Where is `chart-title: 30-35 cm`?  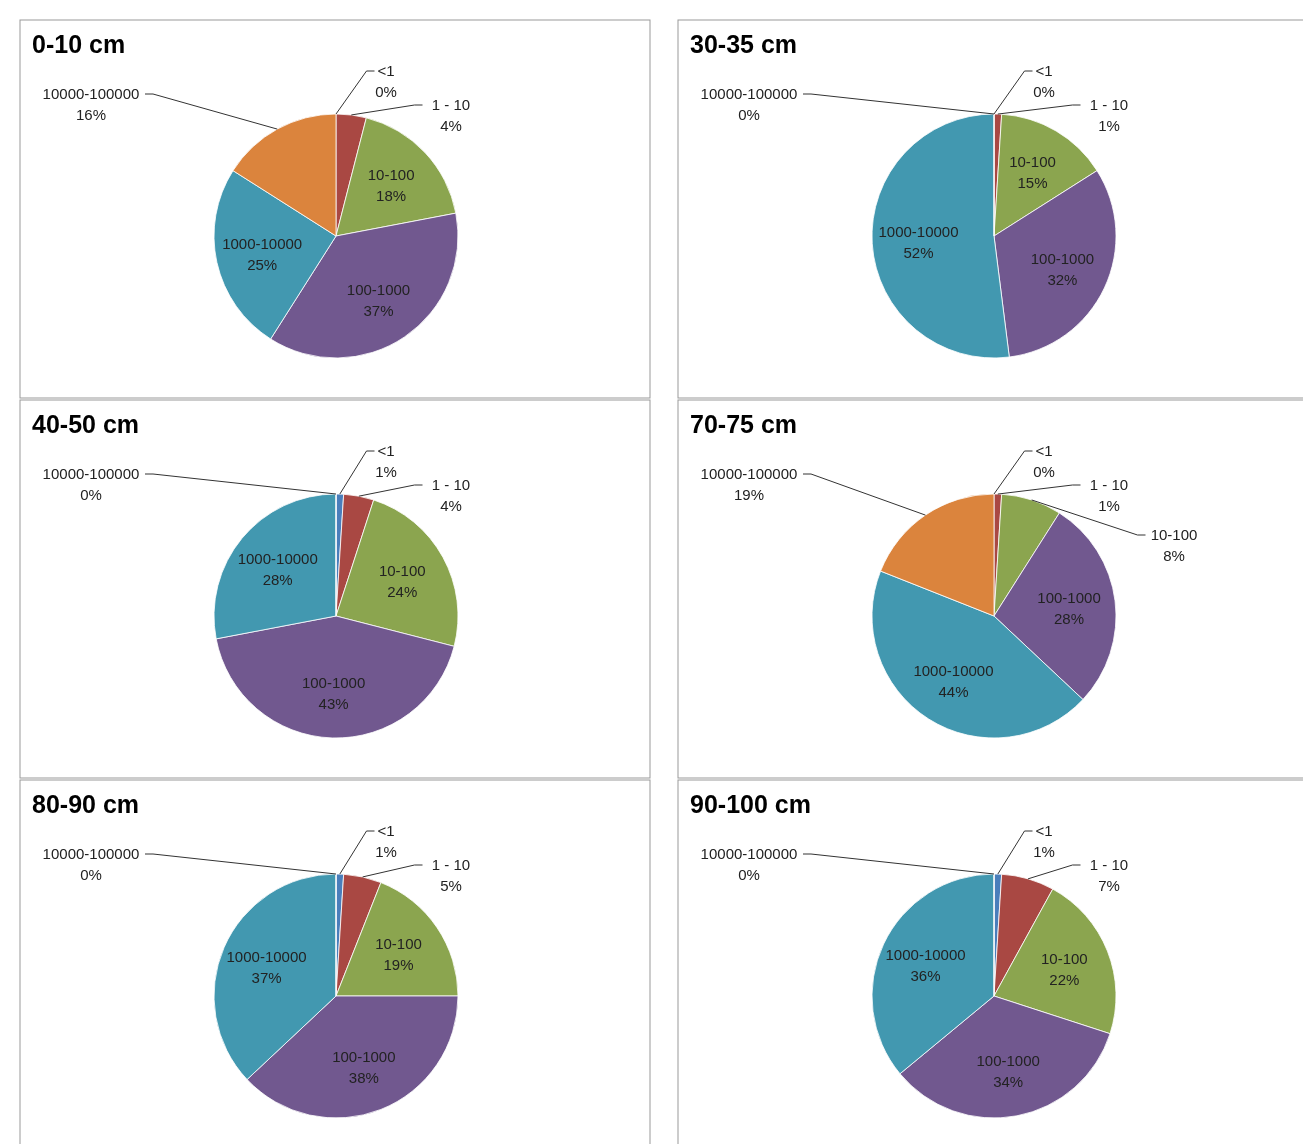 chart-title: 30-35 cm is located at coordinates (744, 44).